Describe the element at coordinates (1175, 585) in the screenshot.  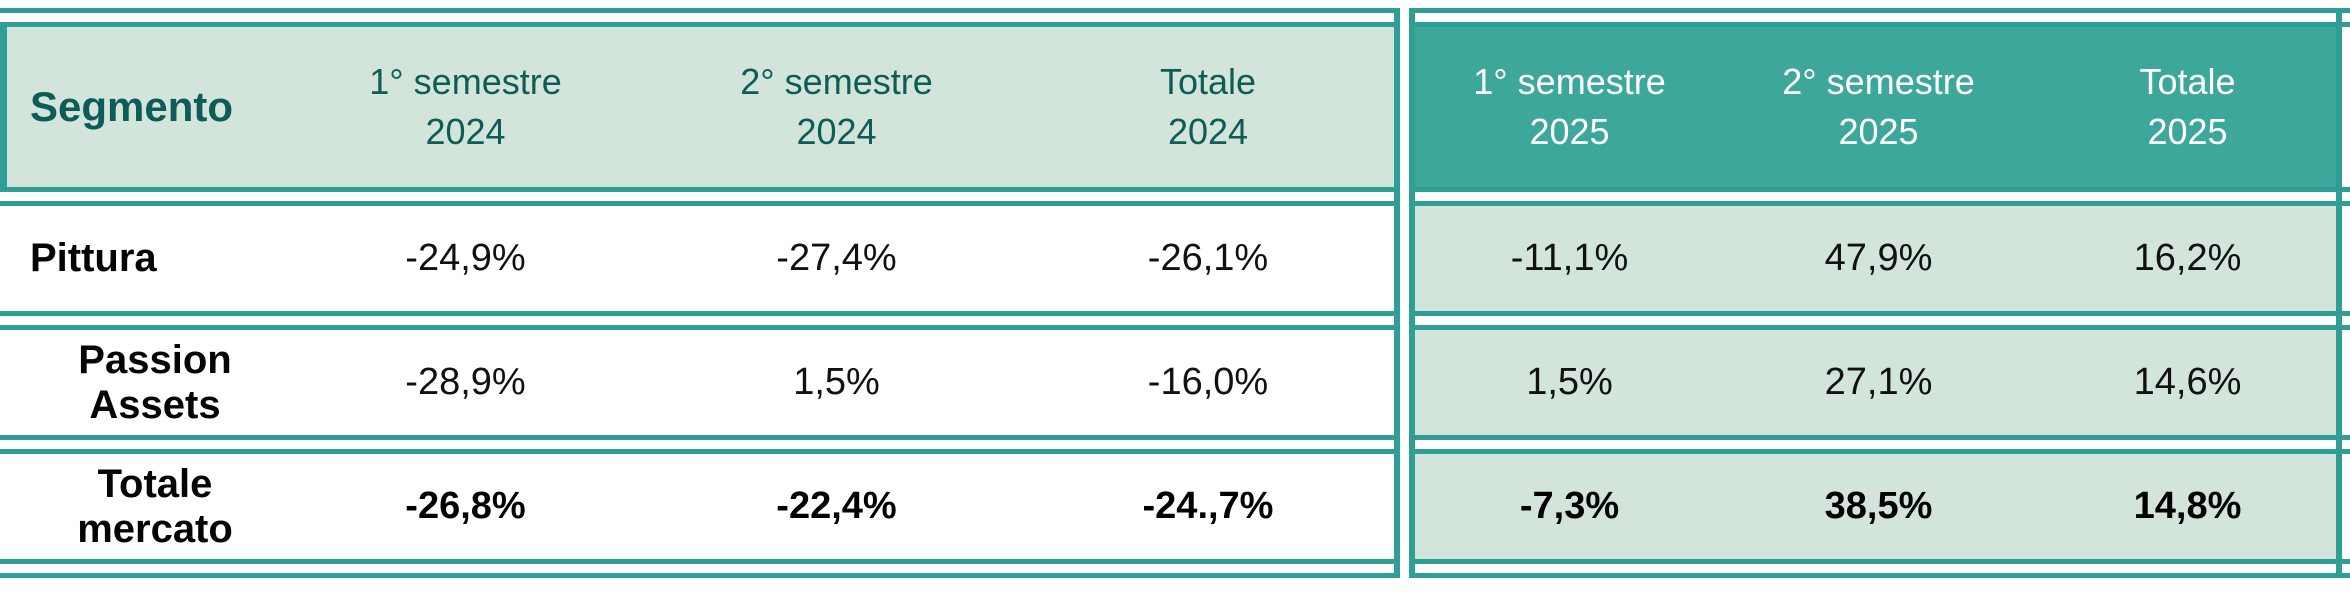
I see `bottom-margin` at that location.